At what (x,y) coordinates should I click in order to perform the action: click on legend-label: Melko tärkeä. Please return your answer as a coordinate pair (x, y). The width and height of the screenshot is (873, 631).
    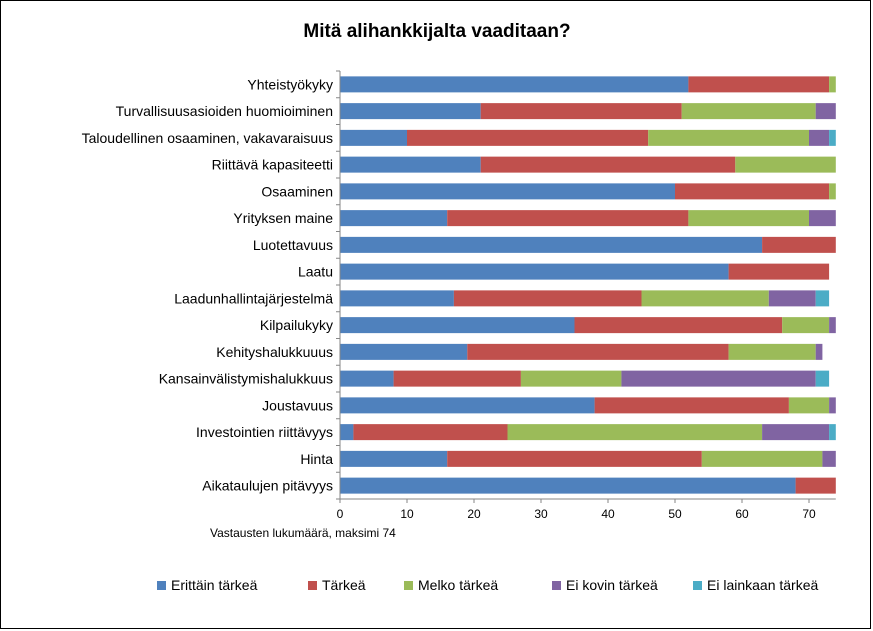
    Looking at the image, I should click on (458, 585).